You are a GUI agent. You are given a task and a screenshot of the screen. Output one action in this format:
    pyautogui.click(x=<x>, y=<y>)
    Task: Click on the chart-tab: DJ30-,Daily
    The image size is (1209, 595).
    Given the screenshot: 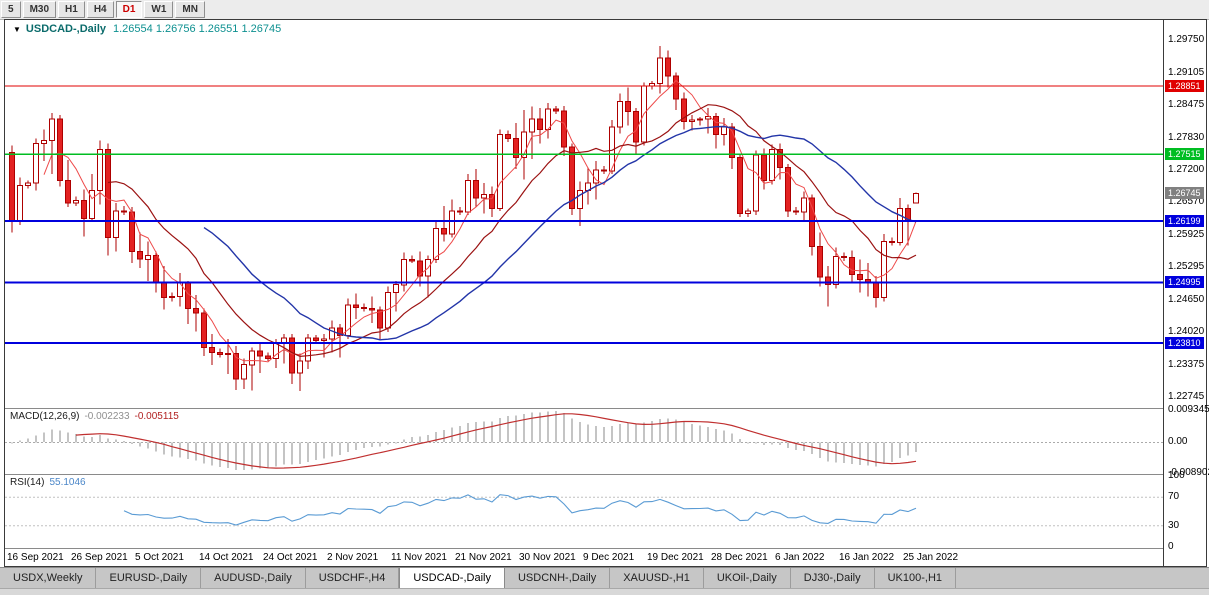 What is the action you would take?
    pyautogui.click(x=832, y=578)
    